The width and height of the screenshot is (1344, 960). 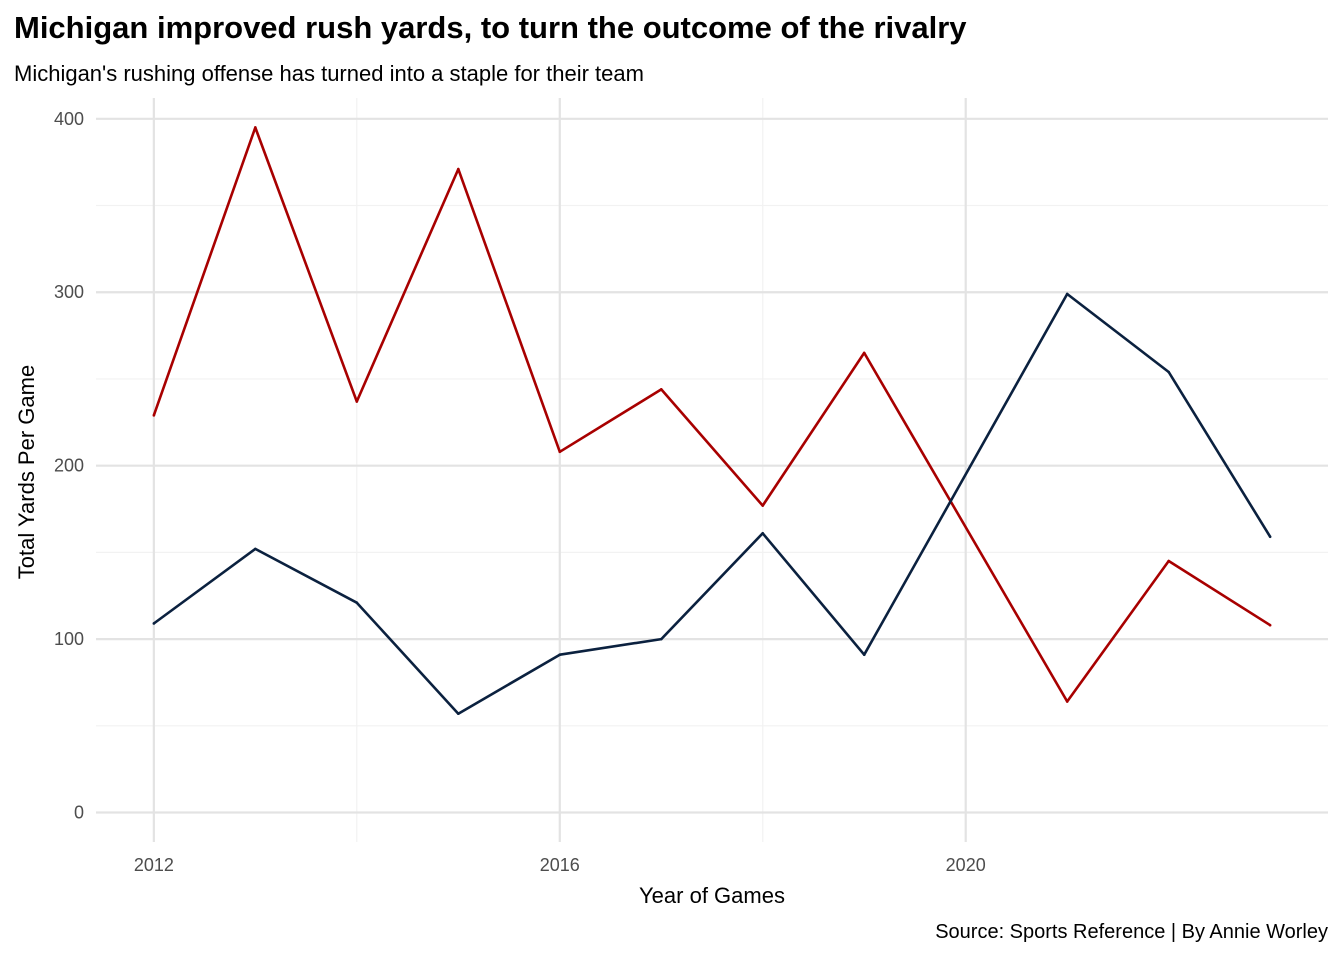 What do you see at coordinates (26, 472) in the screenshot?
I see `y-axis-title: Total Yards Per Game` at bounding box center [26, 472].